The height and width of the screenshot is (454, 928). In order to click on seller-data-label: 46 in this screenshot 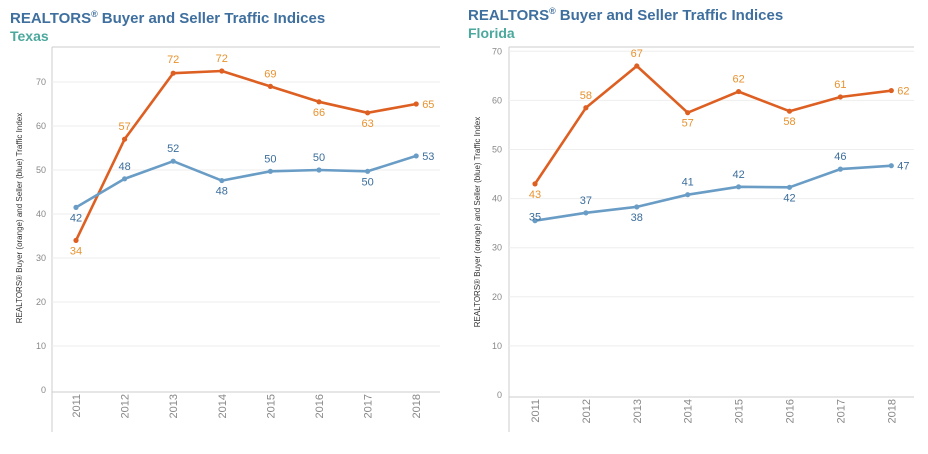, I will do `click(840, 157)`.